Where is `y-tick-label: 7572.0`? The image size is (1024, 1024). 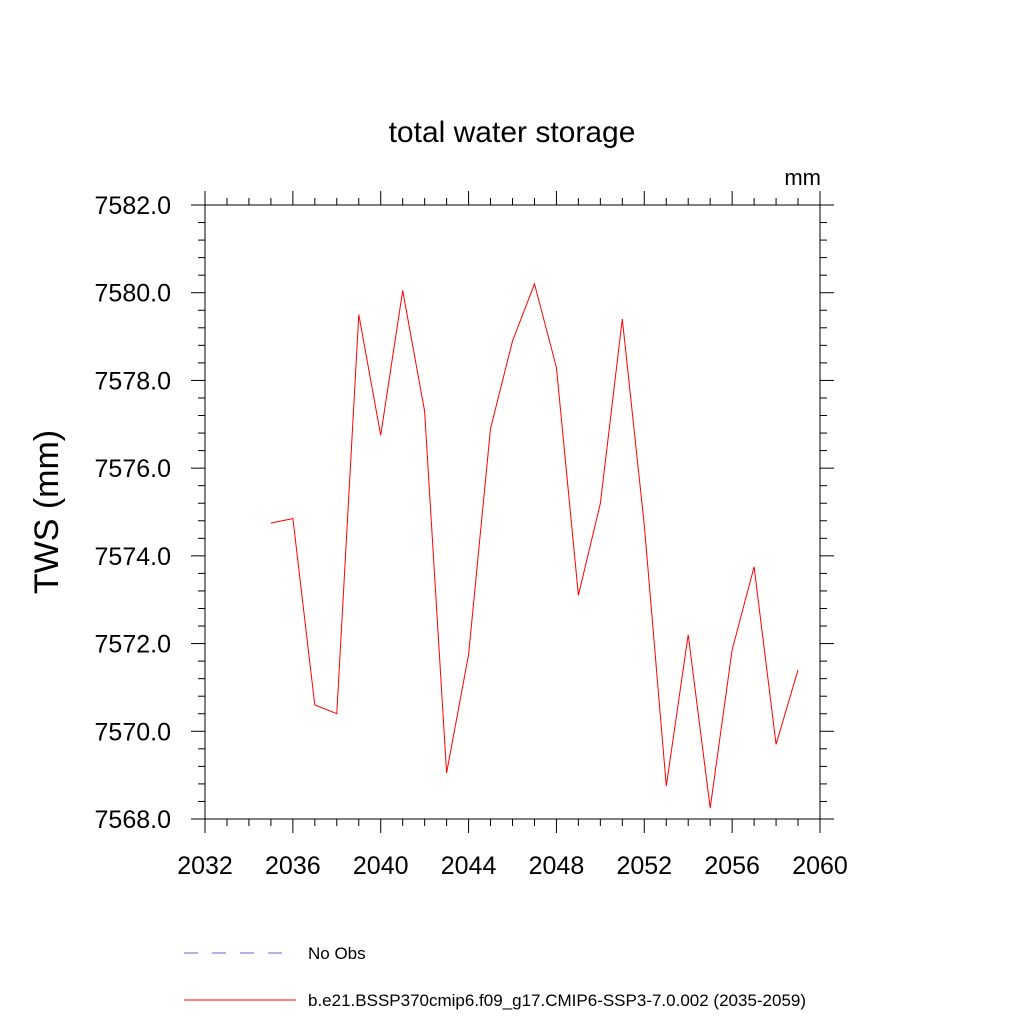
y-tick-label: 7572.0 is located at coordinates (133, 645).